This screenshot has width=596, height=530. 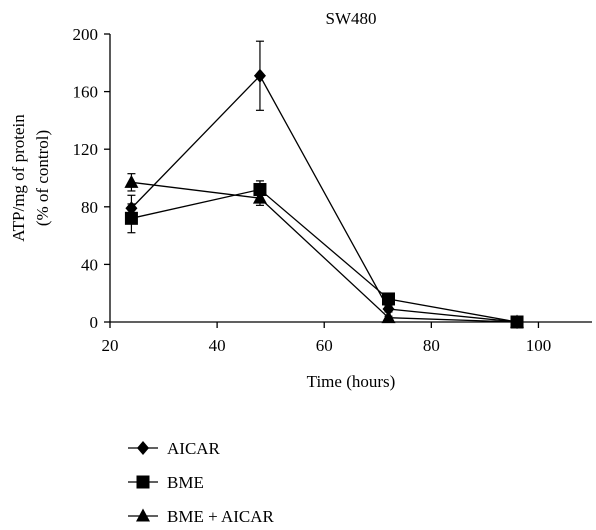 What do you see at coordinates (86, 34) in the screenshot?
I see `y-tick-label: 200` at bounding box center [86, 34].